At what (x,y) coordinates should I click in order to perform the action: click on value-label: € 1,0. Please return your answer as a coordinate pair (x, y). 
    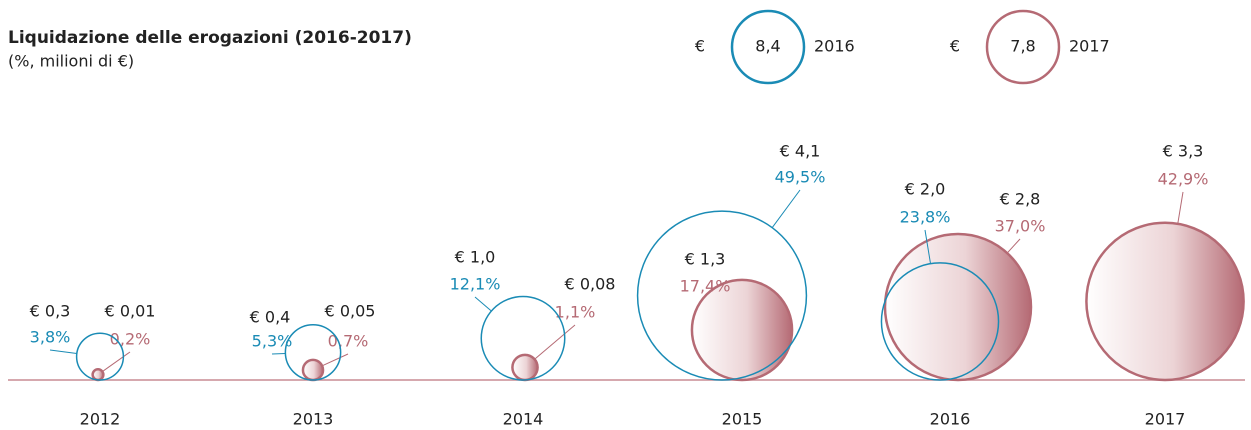
    Looking at the image, I should click on (475, 257).